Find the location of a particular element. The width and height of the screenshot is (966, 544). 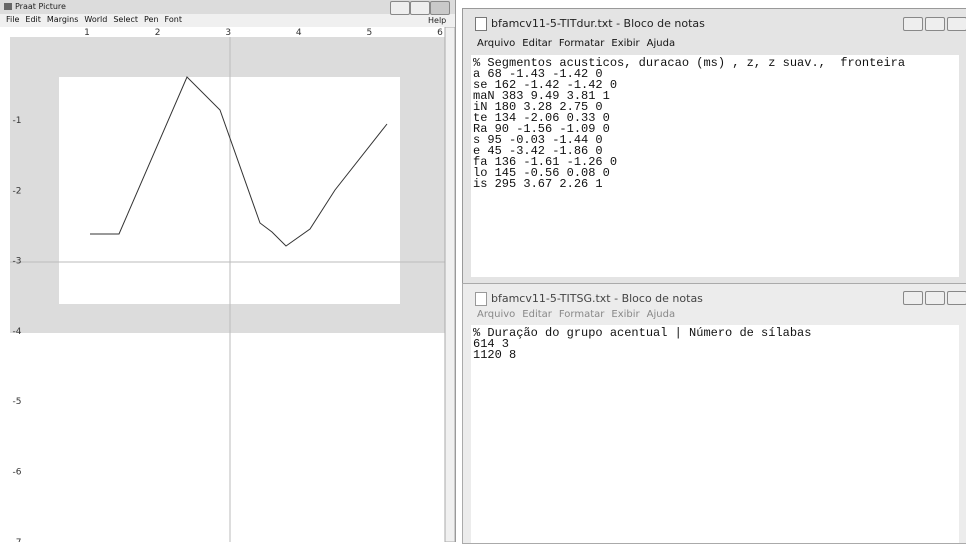

menu-bar: File Edit Margins World Select Pen Font is located at coordinates (94, 19).